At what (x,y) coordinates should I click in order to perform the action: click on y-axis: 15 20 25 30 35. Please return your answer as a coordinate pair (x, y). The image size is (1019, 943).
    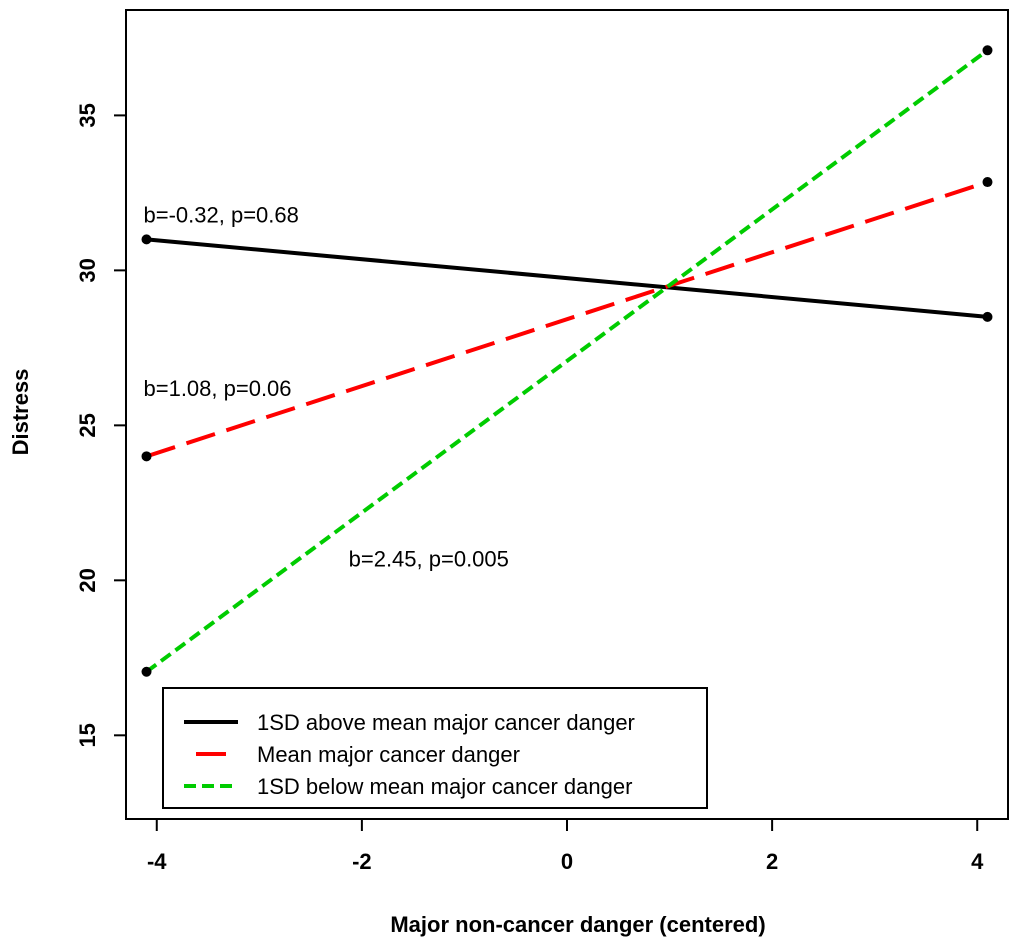
    Looking at the image, I should click on (100, 425).